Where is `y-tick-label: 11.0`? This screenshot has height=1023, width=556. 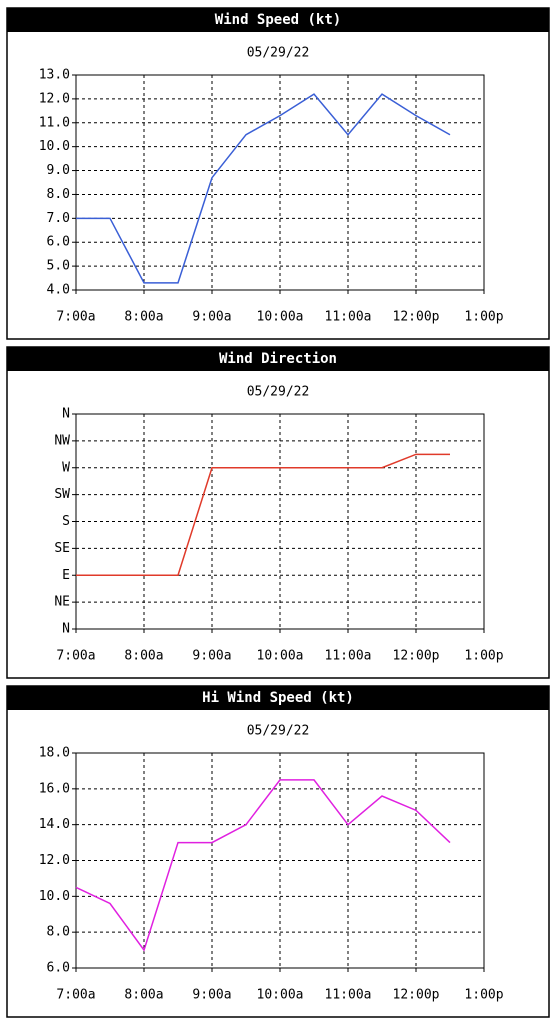 y-tick-label: 11.0 is located at coordinates (54, 122).